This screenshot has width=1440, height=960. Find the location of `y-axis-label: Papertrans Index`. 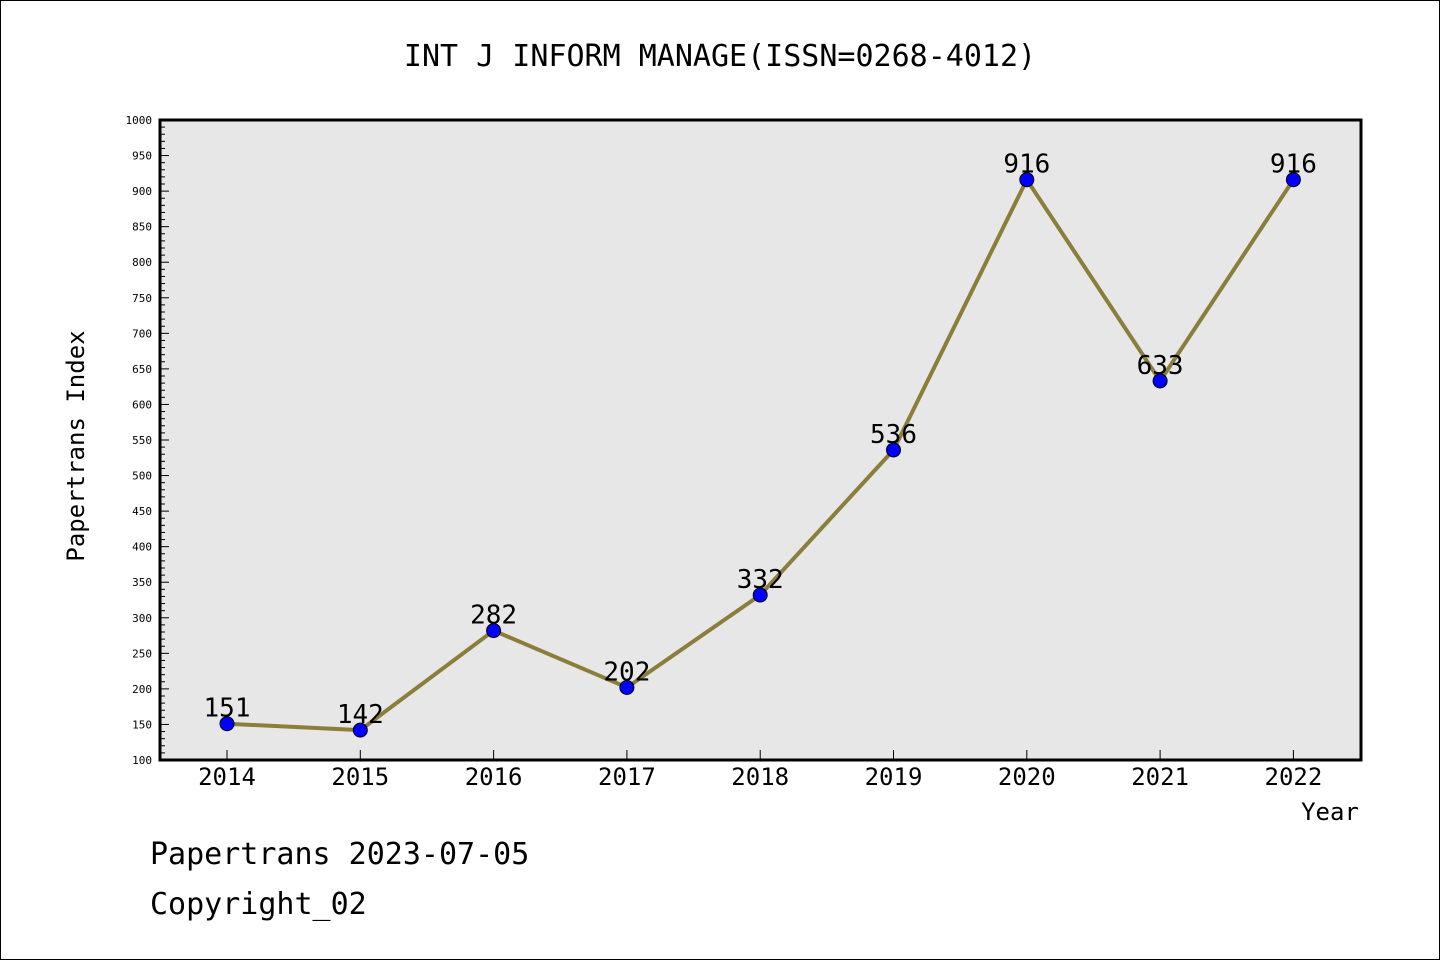

y-axis-label: Papertrans Index is located at coordinates (76, 445).